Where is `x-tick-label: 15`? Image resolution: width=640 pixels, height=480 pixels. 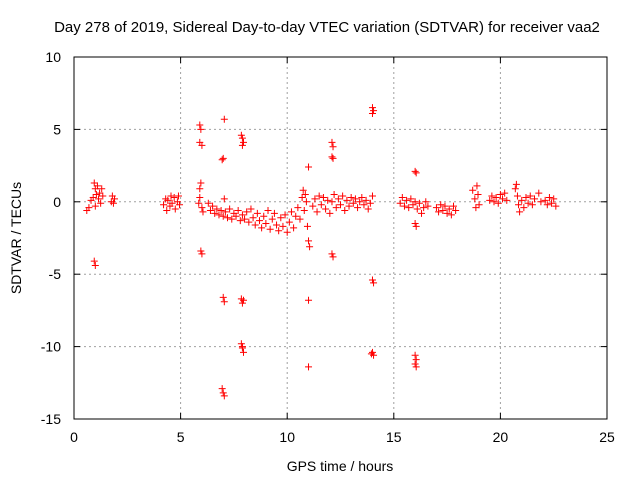
x-tick-label: 15 is located at coordinates (394, 437).